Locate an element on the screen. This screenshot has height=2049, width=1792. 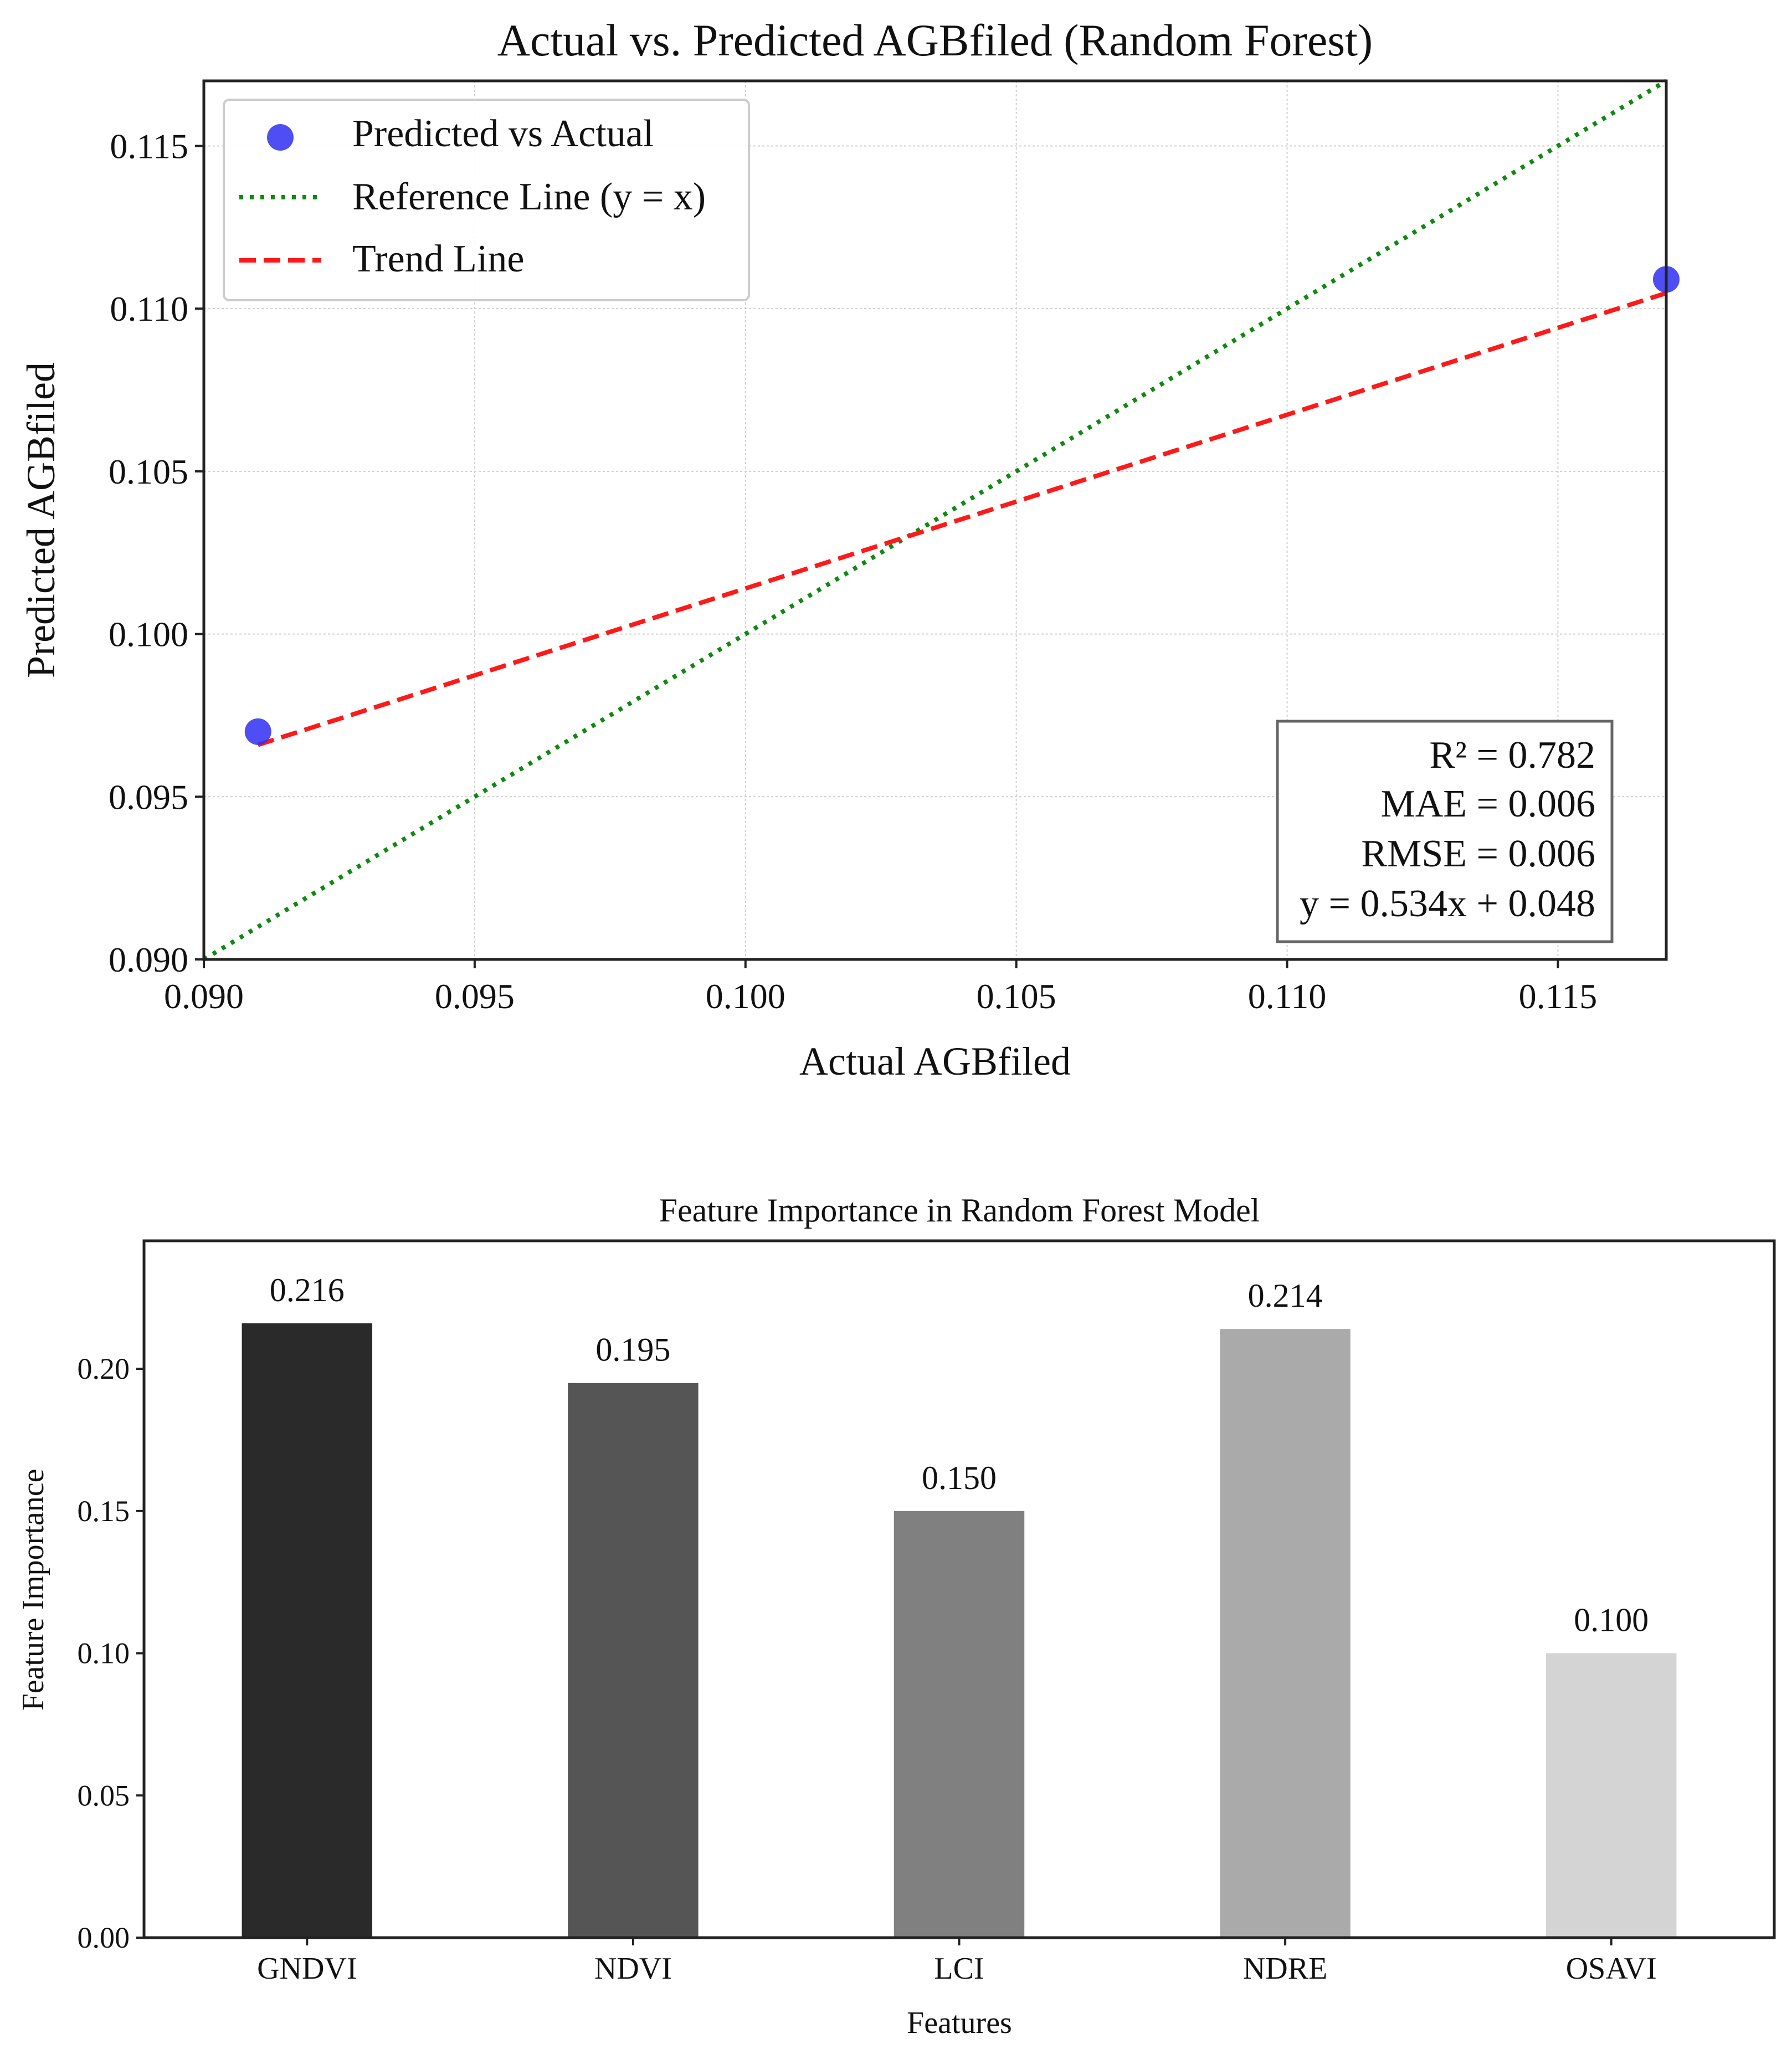
scatter-y-tick-label: 0.110 is located at coordinates (149, 308).